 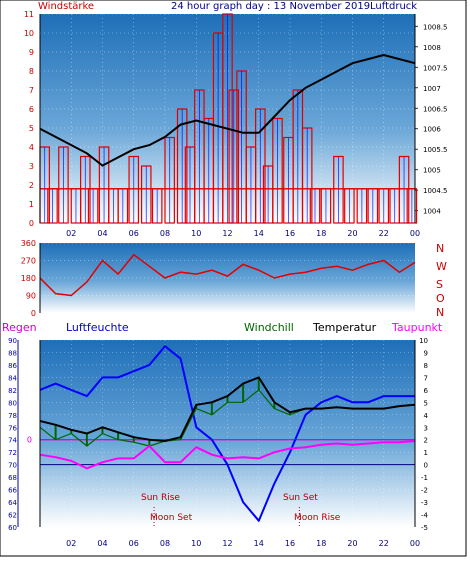 I want to click on temp-y-tick: 8, so click(x=426, y=366).